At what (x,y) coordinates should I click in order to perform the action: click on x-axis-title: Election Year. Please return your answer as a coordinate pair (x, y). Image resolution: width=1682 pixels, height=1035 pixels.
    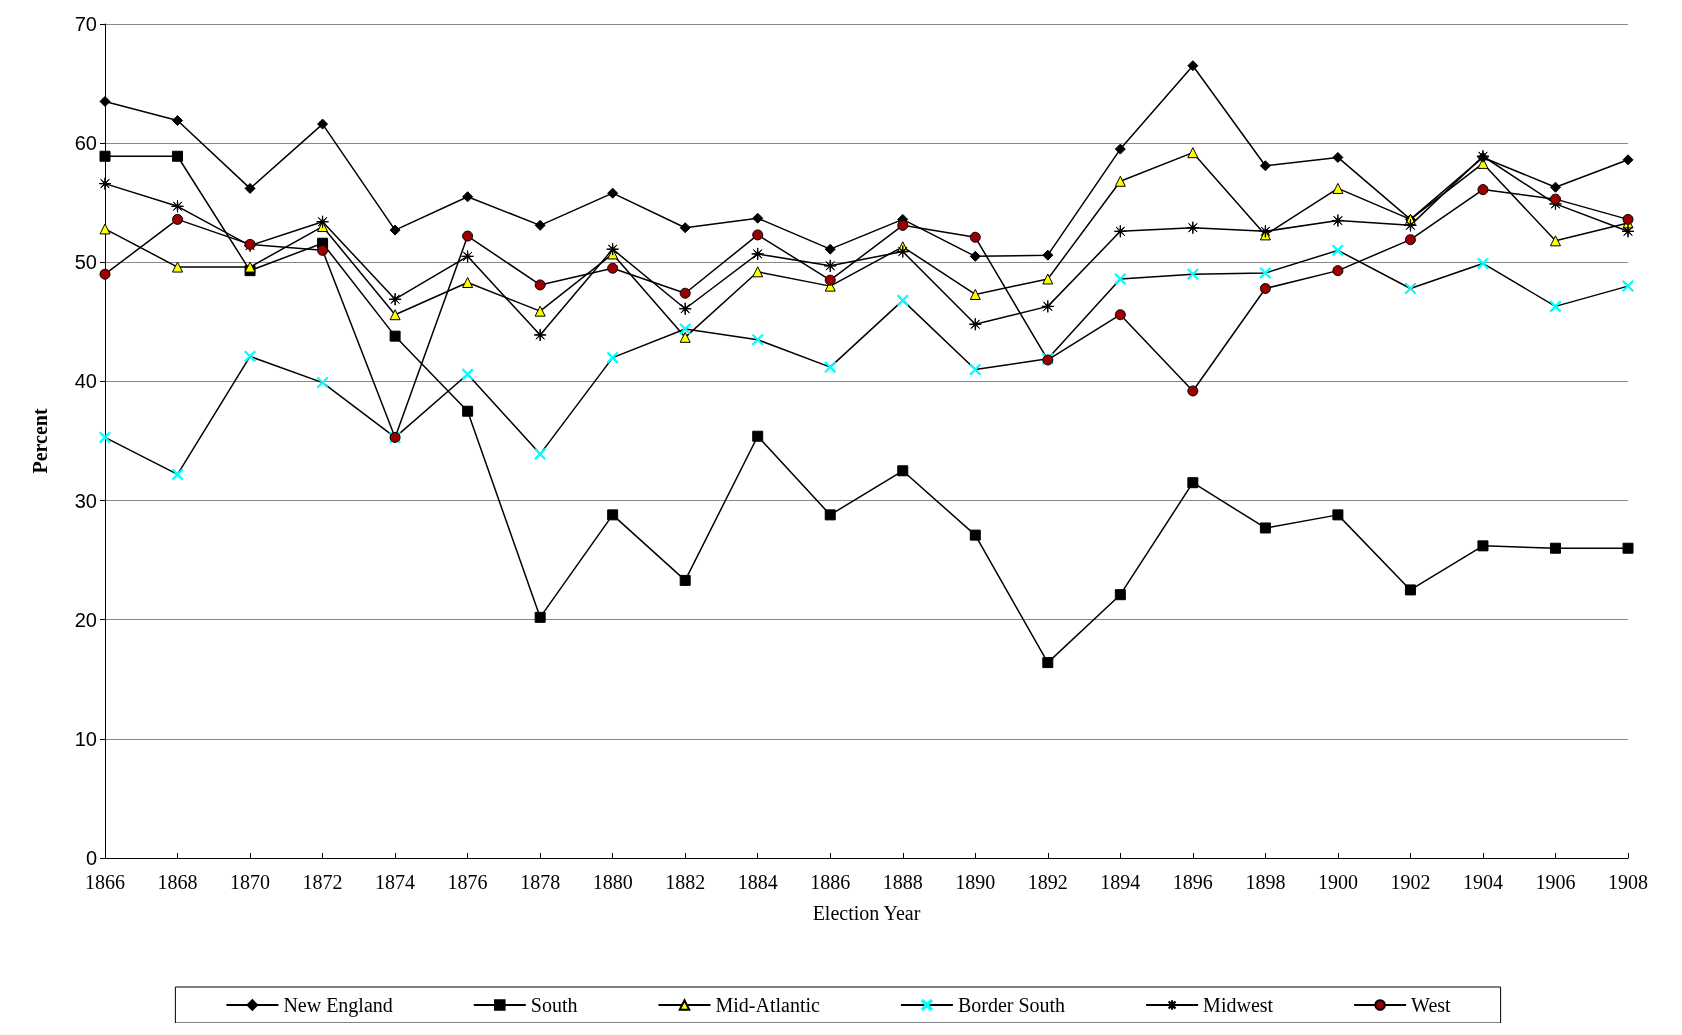
    Looking at the image, I should click on (866, 913).